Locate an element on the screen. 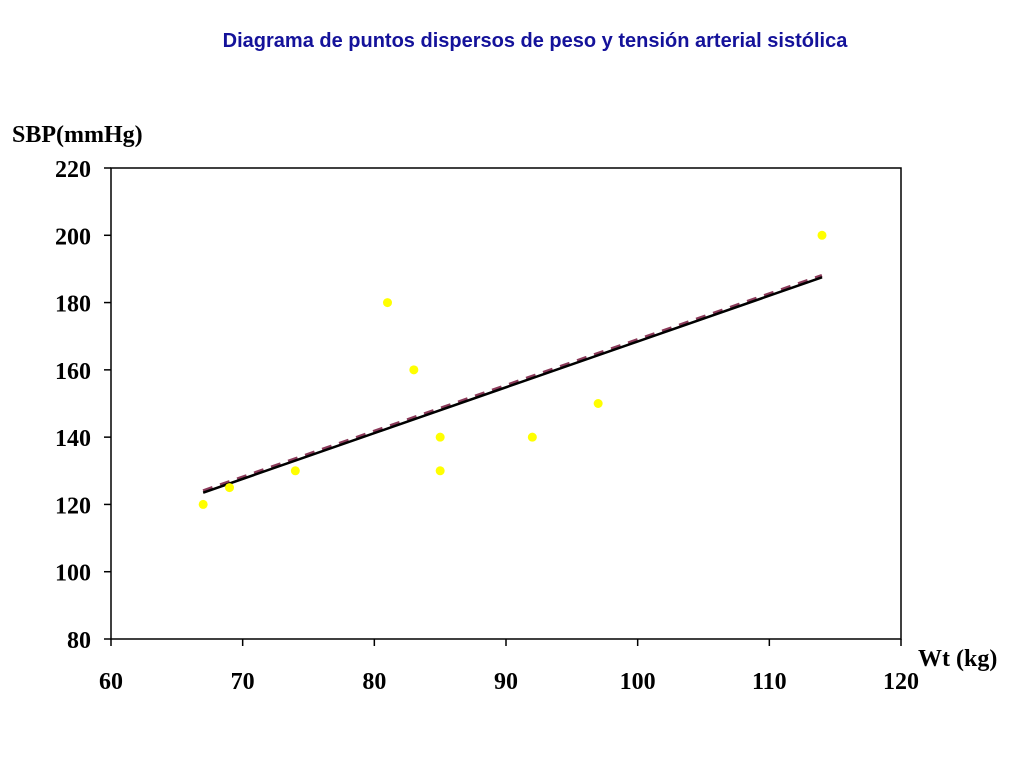  x-tick-label: 100 is located at coordinates (638, 682).